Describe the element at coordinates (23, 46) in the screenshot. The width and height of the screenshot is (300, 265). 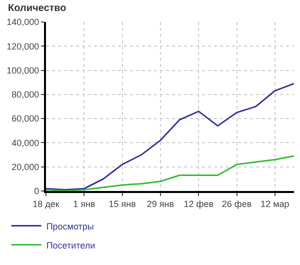
I see `y-tick-label: 120,000` at that location.